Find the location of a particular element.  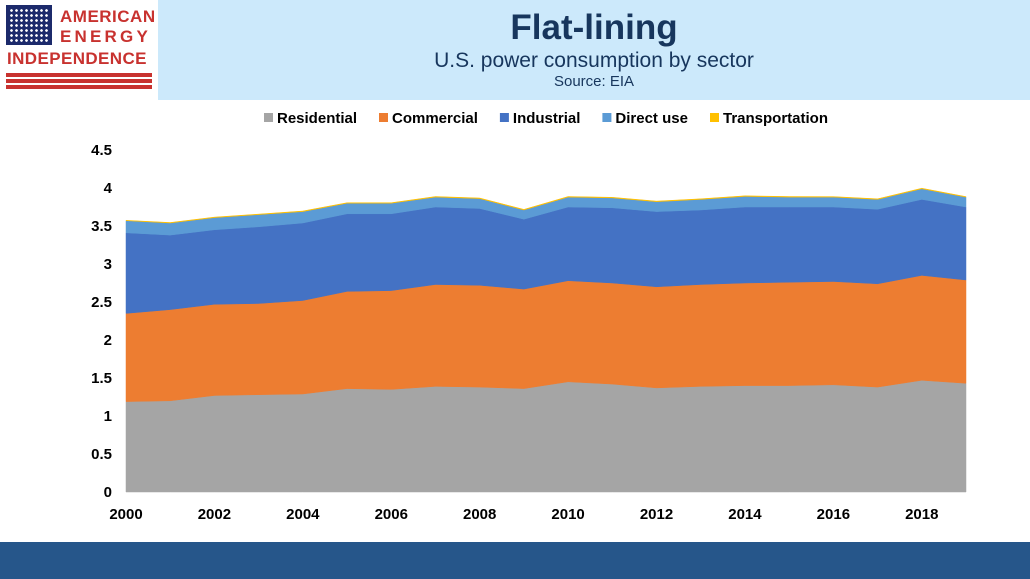

y-tick-label: 1.5 is located at coordinates (101, 378).